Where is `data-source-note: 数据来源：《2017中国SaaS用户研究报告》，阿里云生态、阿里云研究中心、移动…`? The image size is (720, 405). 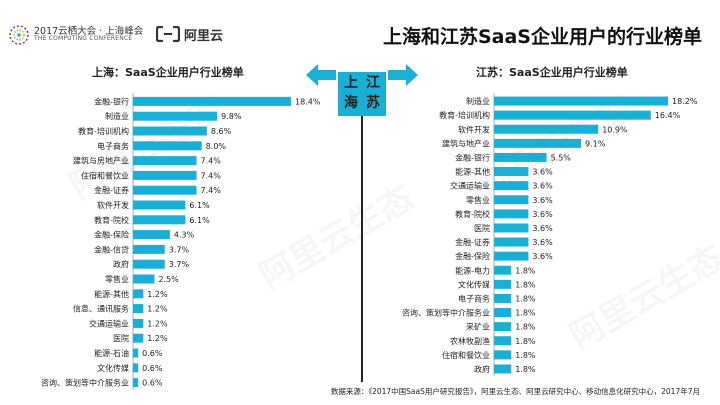 data-source-note: 数据来源：《2017中国SaaS用户研究报告》，阿里云生态、阿里云研究中心、移动… is located at coordinates (515, 391).